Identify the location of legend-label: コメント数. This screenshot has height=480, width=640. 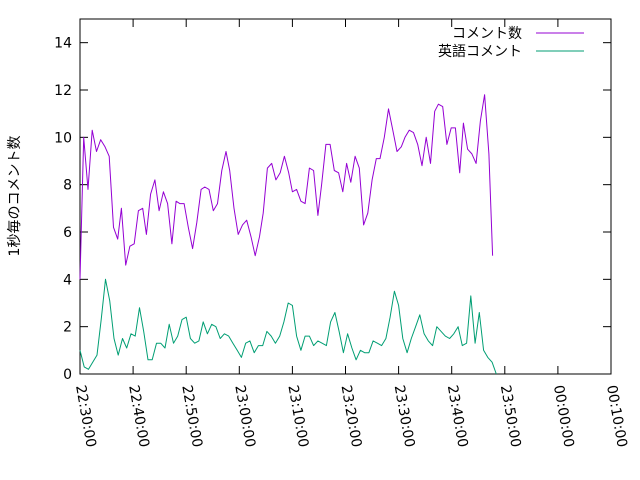
(487, 34).